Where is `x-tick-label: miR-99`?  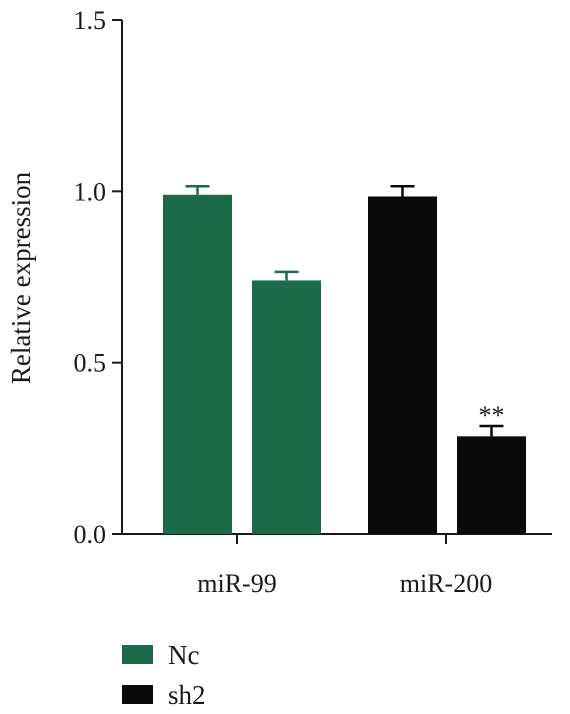
x-tick-label: miR-99 is located at coordinates (236, 583).